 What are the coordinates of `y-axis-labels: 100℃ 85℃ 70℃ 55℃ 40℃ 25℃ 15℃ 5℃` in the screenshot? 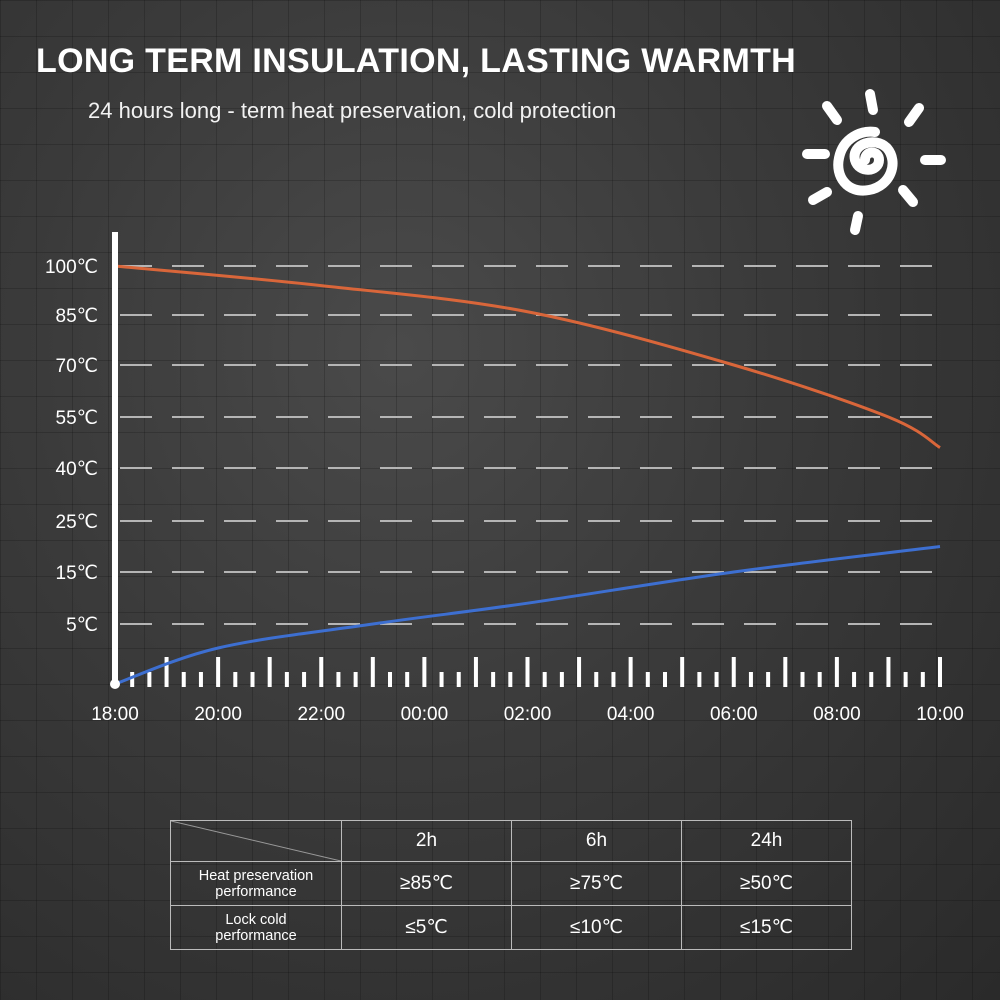 It's located at (71, 446).